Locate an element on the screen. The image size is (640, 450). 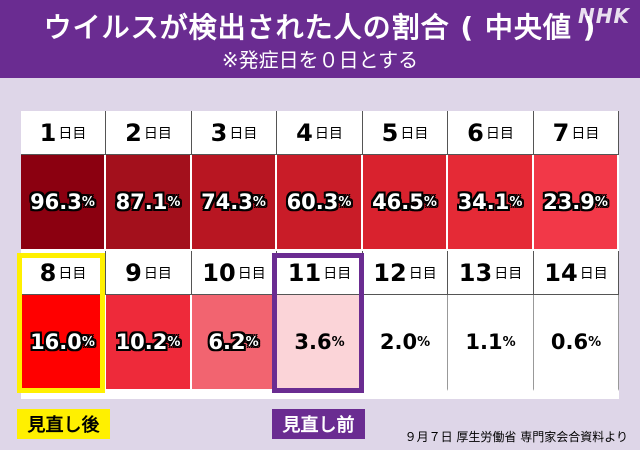
day-label-cell: 9 日目 is located at coordinates (149, 273).